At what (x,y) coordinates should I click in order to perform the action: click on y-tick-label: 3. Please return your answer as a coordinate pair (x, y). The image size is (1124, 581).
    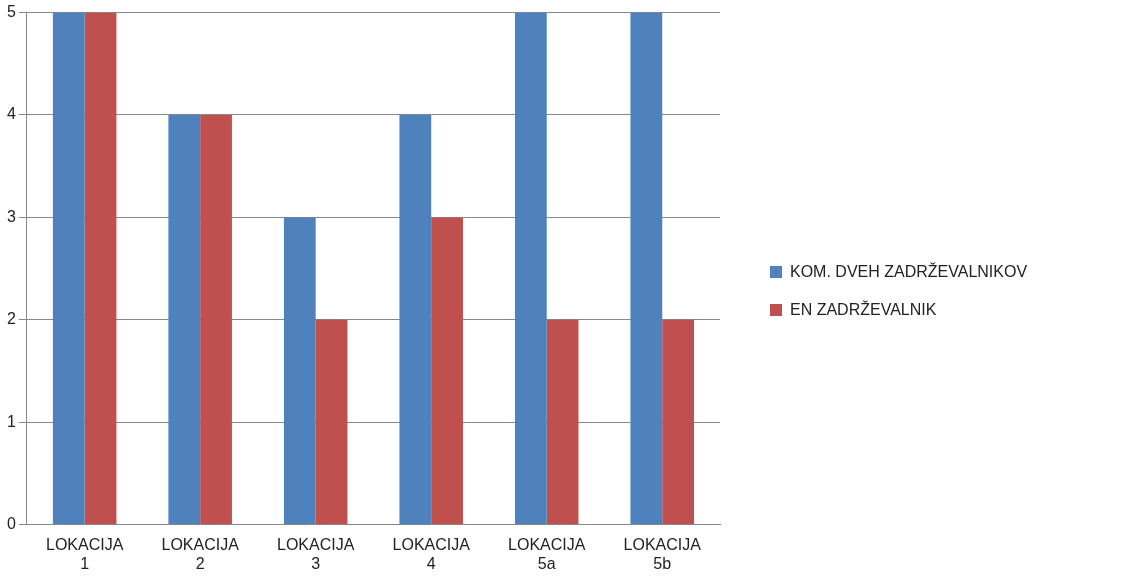
    Looking at the image, I should click on (11, 216).